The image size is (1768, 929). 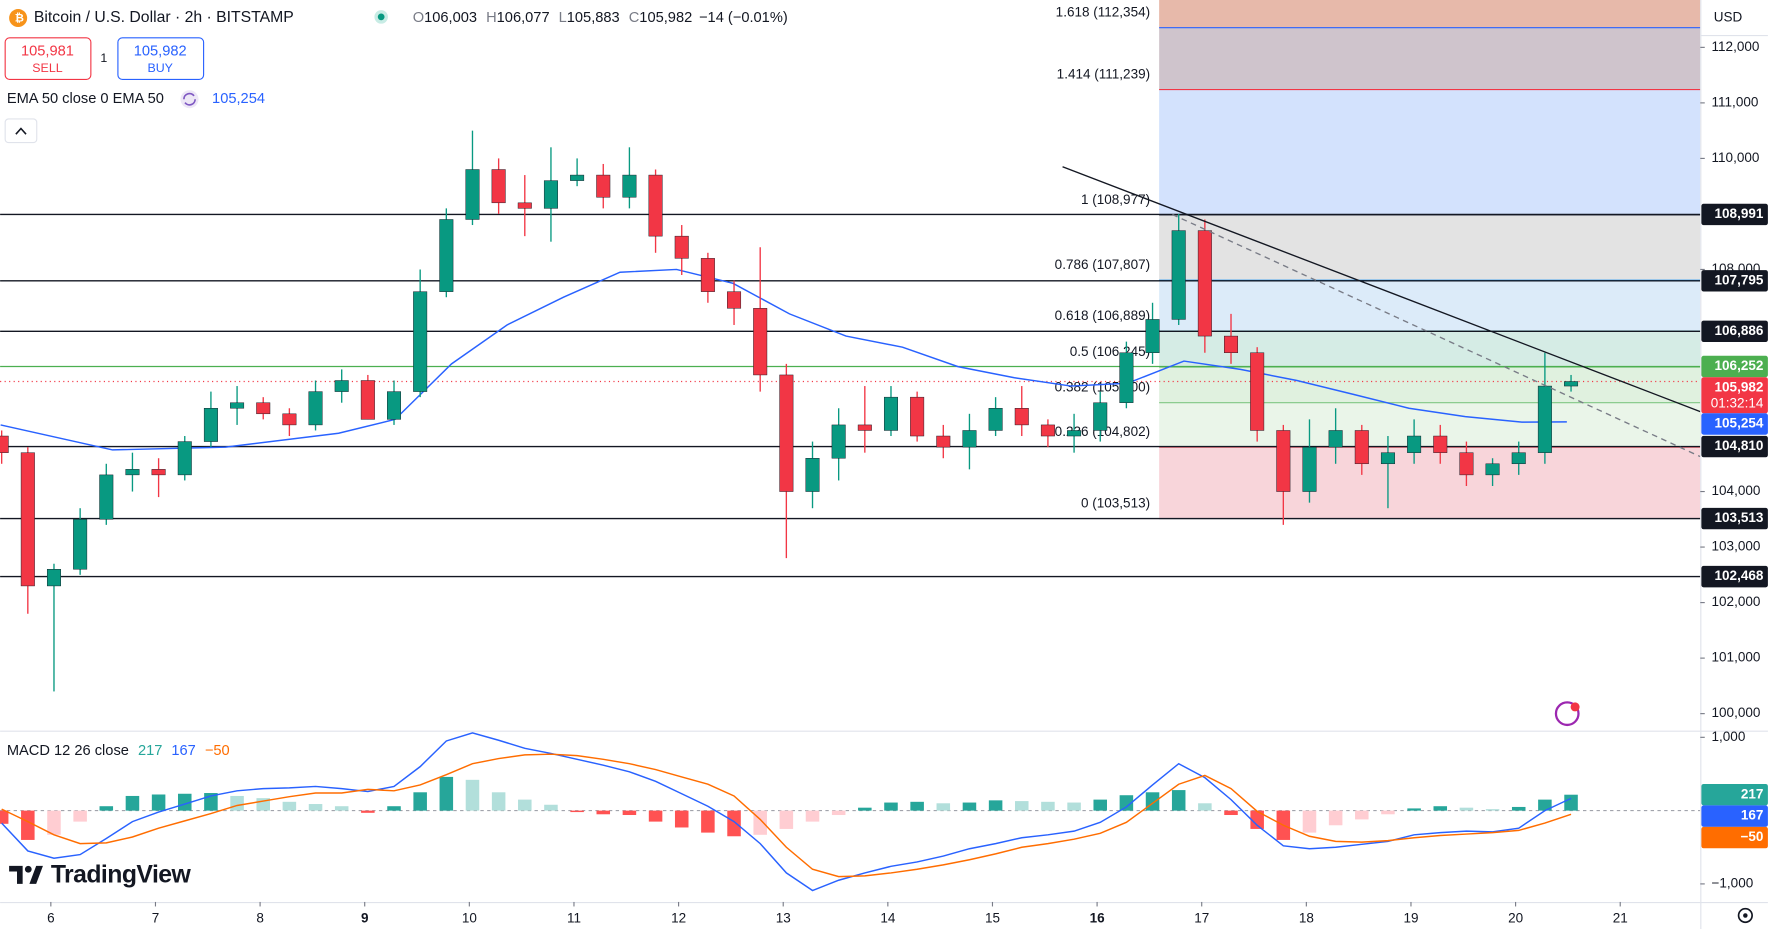 What do you see at coordinates (1739, 365) in the screenshot?
I see `price-label: 106,252` at bounding box center [1739, 365].